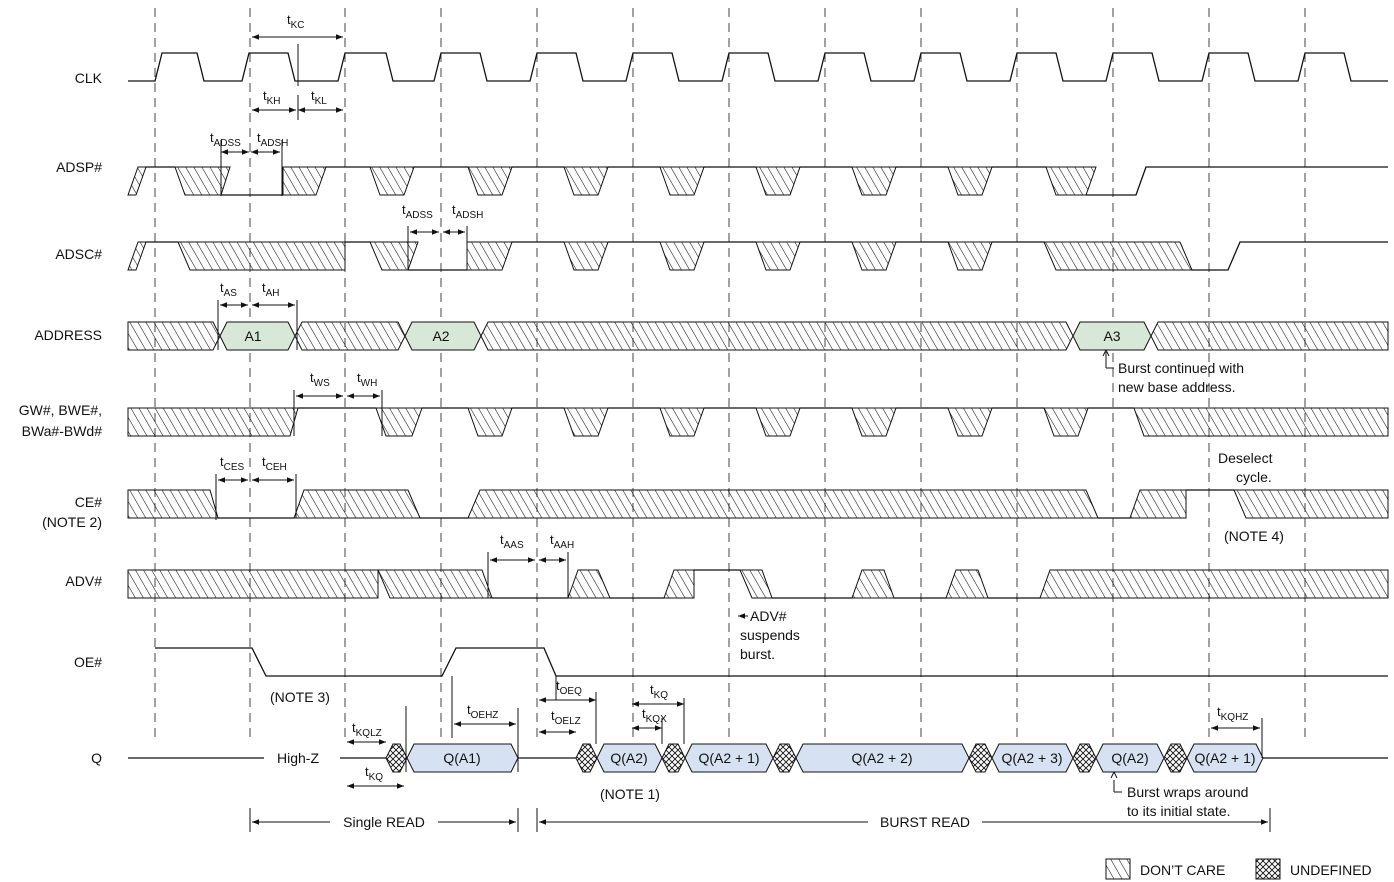 Image resolution: width=1394 pixels, height=882 pixels. Describe the element at coordinates (758, 67) in the screenshot. I see `clk-waveform` at that location.